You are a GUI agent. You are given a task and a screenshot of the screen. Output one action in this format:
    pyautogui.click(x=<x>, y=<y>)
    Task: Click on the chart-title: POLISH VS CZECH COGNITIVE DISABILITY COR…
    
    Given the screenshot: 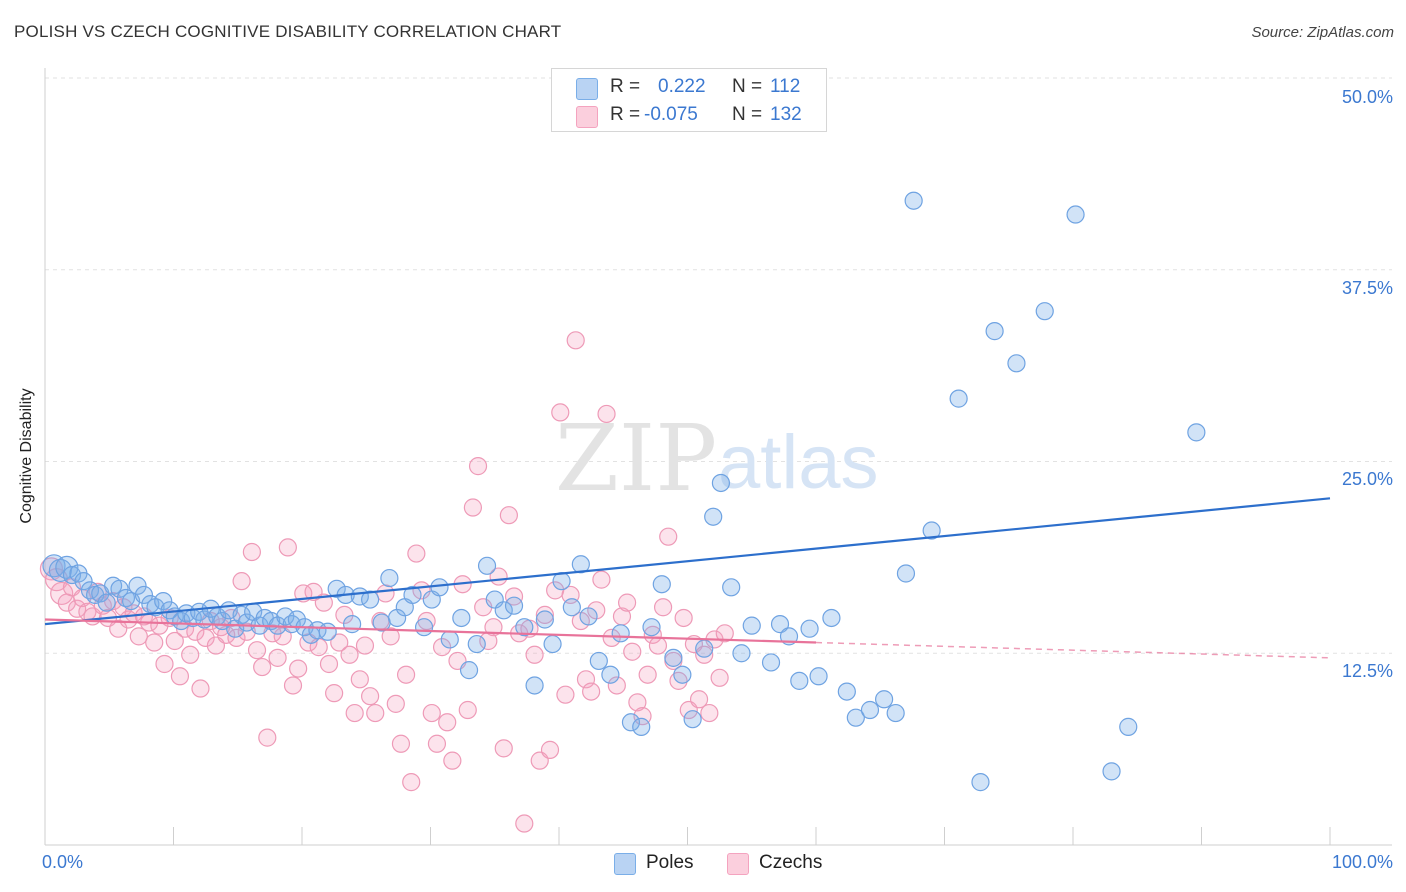 What is the action you would take?
    pyautogui.click(x=288, y=31)
    